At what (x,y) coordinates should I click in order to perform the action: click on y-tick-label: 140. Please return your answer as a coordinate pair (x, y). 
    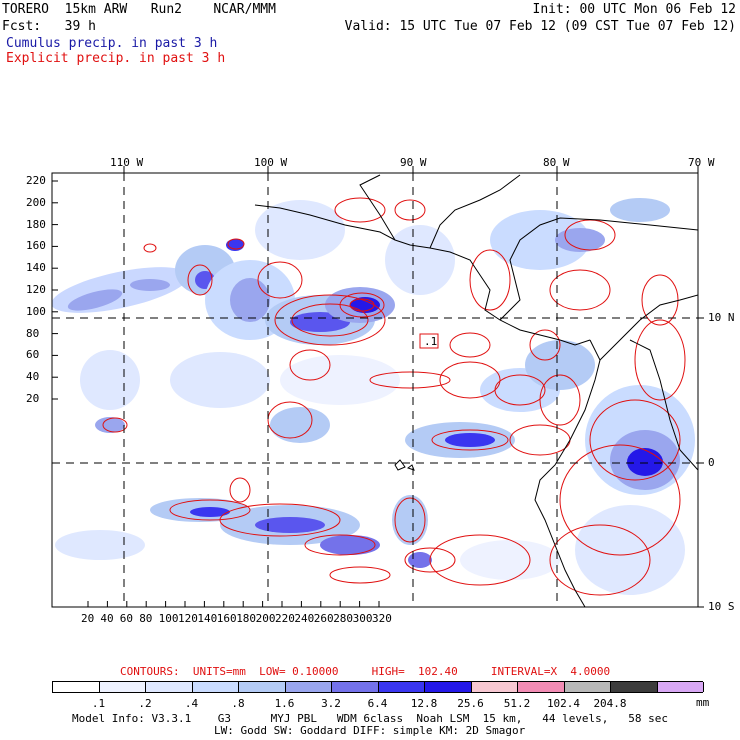
    Looking at the image, I should click on (36, 268).